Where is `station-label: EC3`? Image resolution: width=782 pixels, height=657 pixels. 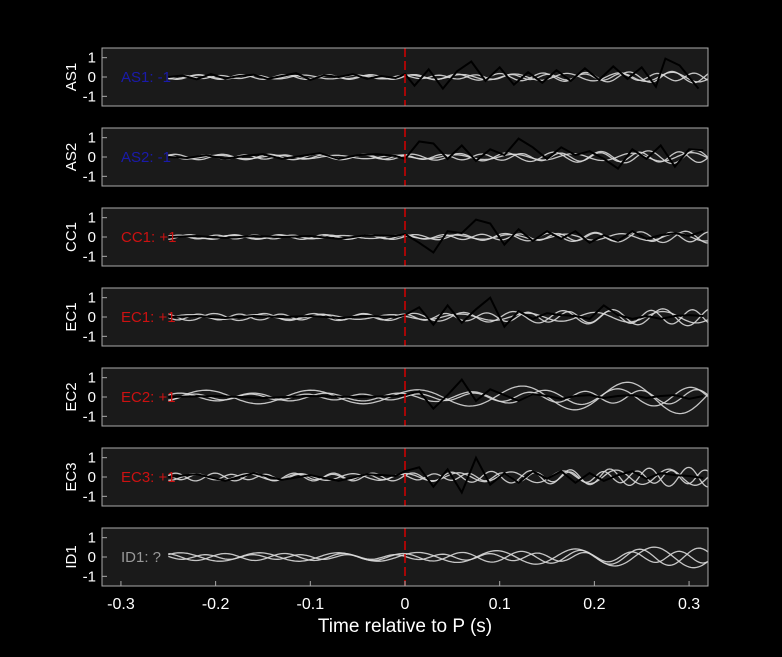 station-label: EC3 is located at coordinates (71, 476).